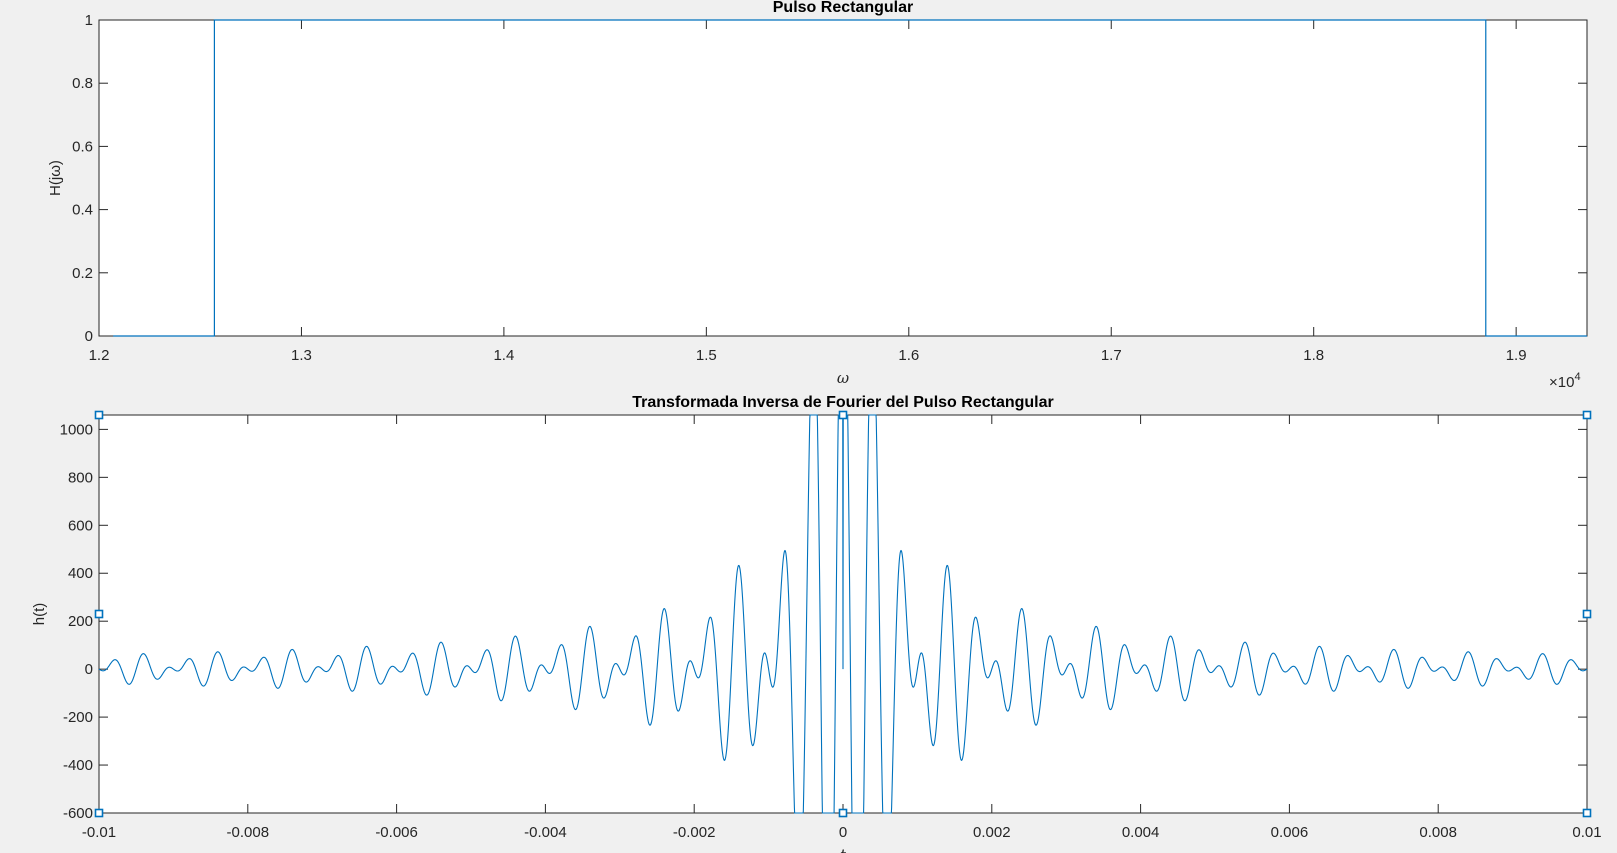 The height and width of the screenshot is (853, 1617). Describe the element at coordinates (503, 355) in the screenshot. I see `x-tick-label: 1.4` at that location.